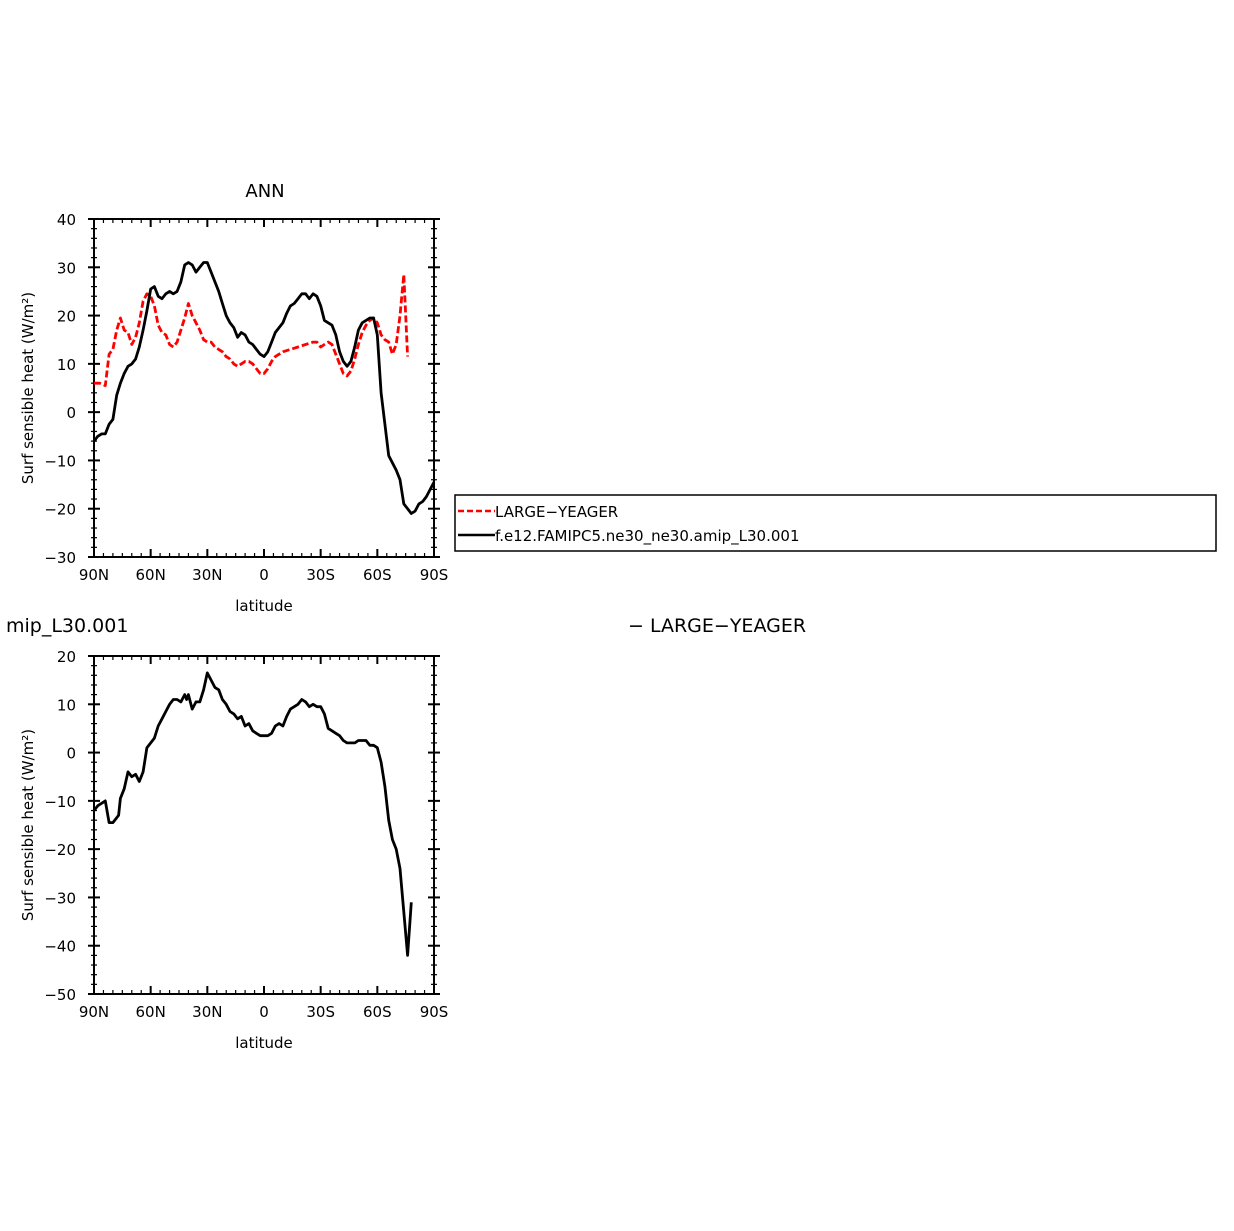 The height and width of the screenshot is (1231, 1234). What do you see at coordinates (647, 536) in the screenshot?
I see `legend-entry-model: f.e12.FAMIPC5.ne30_ne30.amip_L30.001` at bounding box center [647, 536].